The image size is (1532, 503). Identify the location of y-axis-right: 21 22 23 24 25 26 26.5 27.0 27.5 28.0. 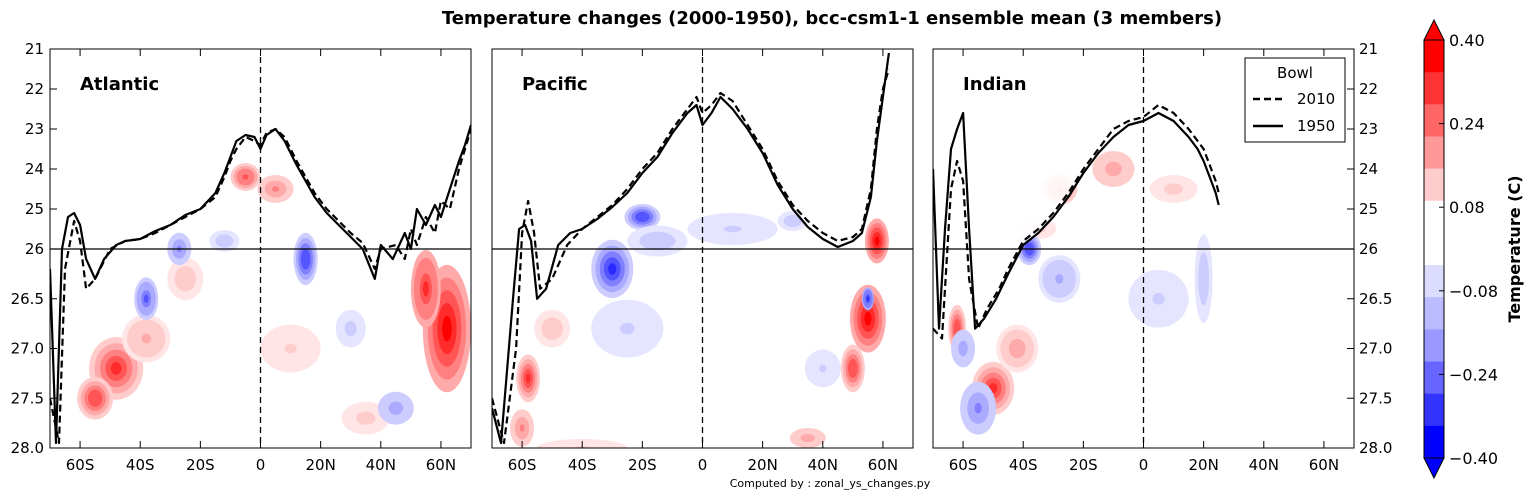
(1369, 248).